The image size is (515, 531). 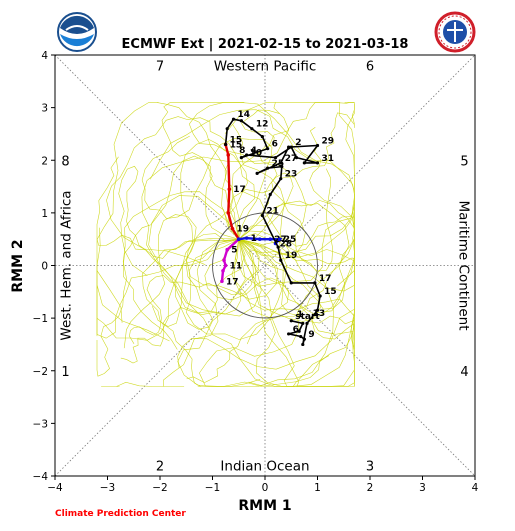 What do you see at coordinates (319, 314) in the screenshot?
I see `observed-day-label: 13` at bounding box center [319, 314].